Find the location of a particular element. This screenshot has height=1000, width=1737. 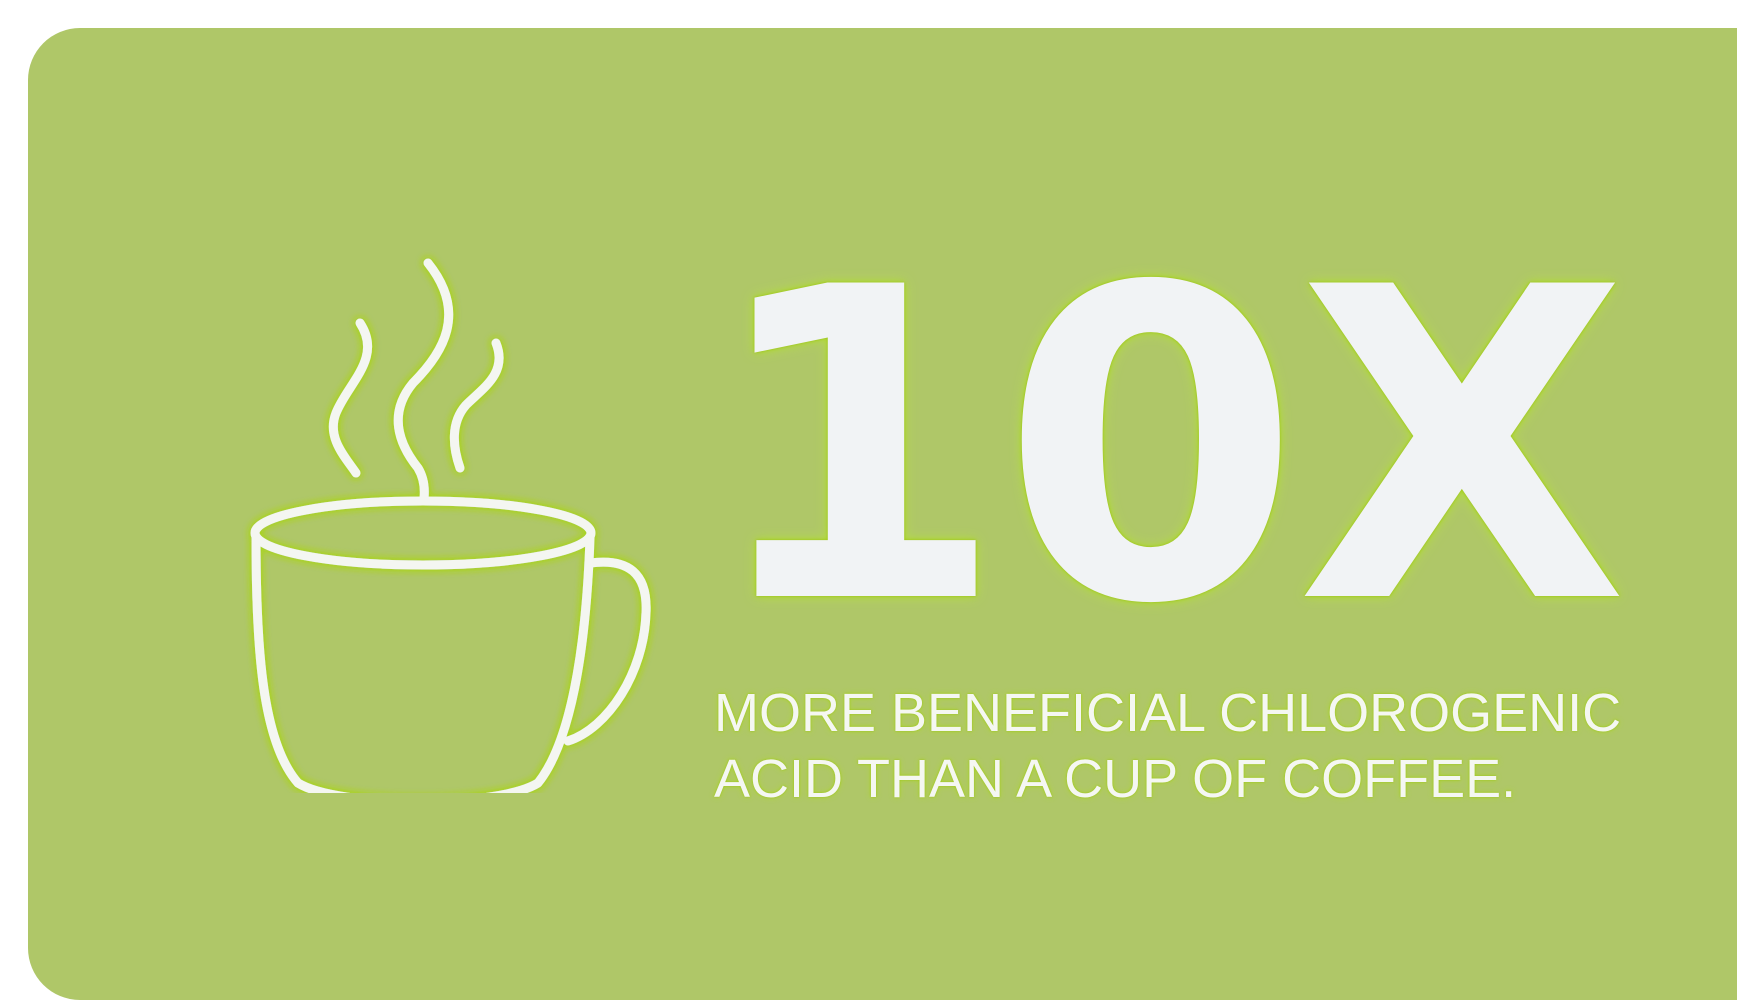

coffee-cup-icon is located at coordinates (450, 525).